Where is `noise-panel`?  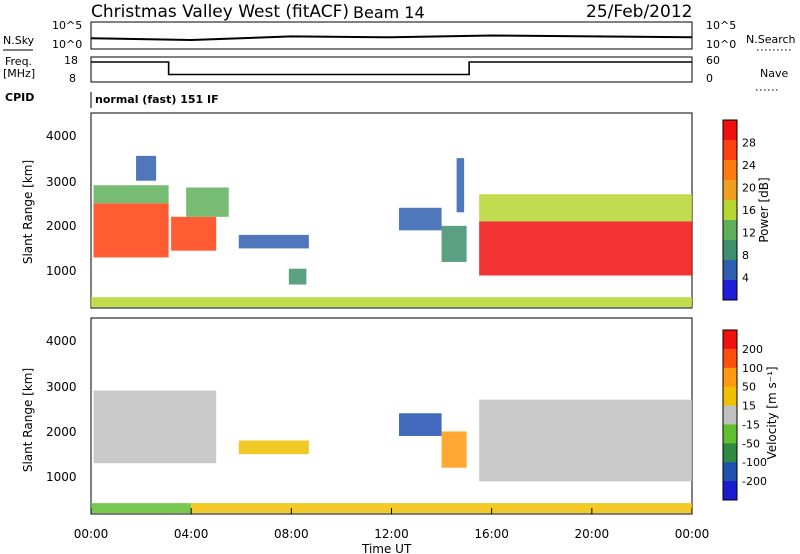
noise-panel is located at coordinates (391, 35).